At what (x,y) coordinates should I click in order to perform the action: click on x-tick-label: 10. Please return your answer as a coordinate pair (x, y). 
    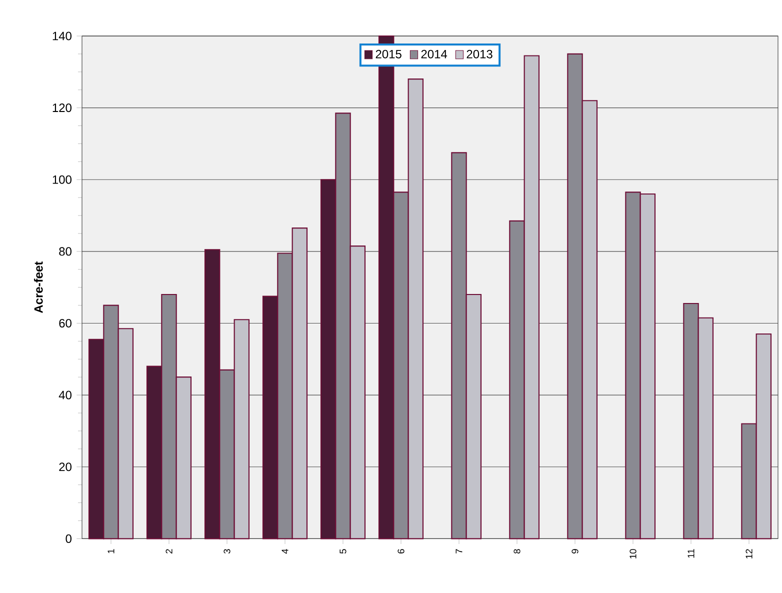
    Looking at the image, I should click on (633, 553).